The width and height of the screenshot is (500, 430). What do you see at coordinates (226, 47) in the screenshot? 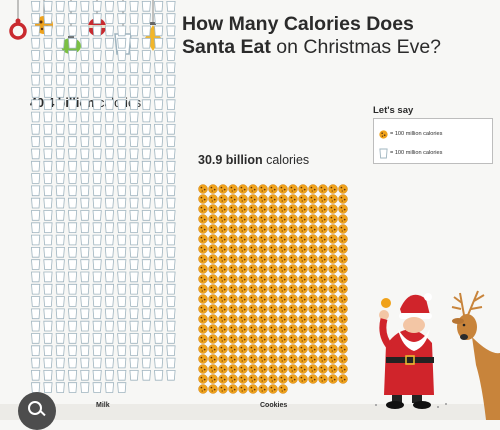
I see `title-santa-eat: Santa Eat` at bounding box center [226, 47].